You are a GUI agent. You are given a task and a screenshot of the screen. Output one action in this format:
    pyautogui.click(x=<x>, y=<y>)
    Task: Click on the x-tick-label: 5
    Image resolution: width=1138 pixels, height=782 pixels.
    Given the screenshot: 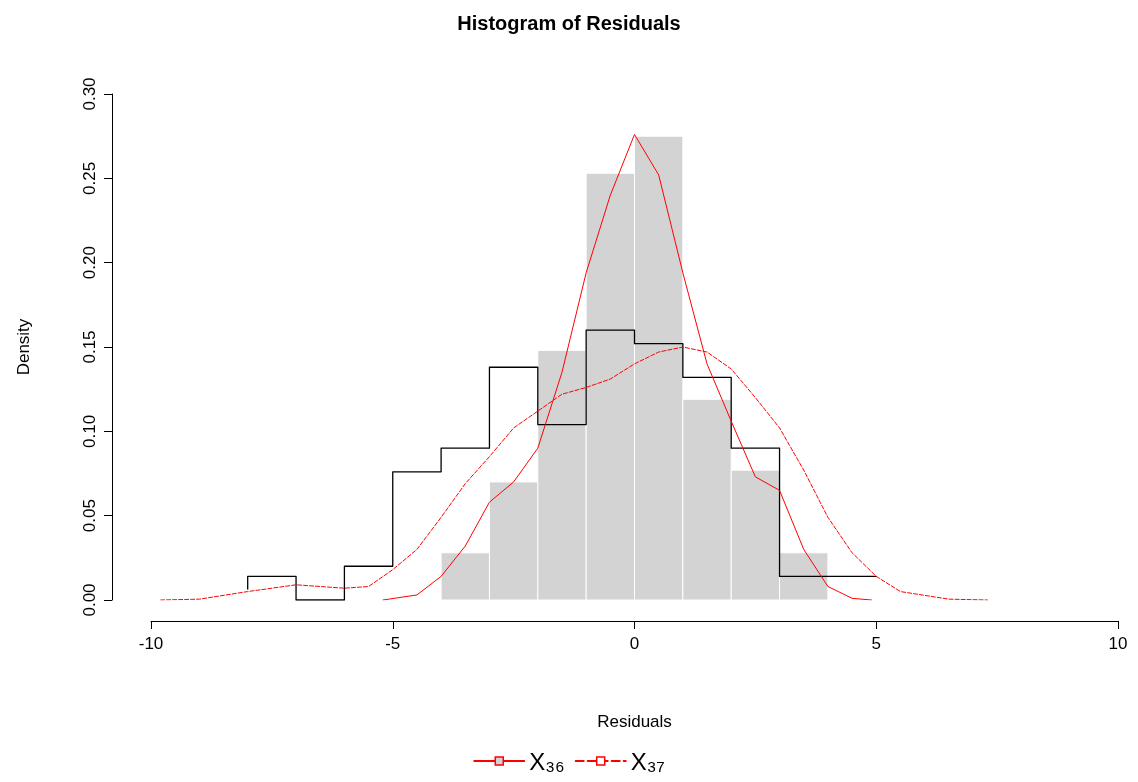 What is the action you would take?
    pyautogui.click(x=876, y=643)
    